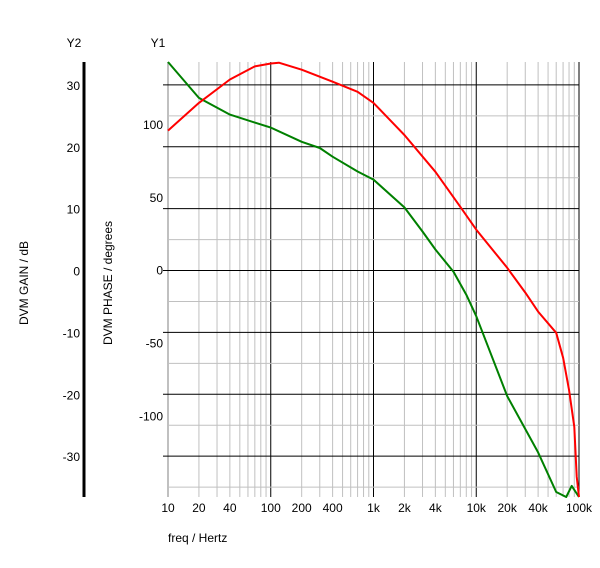 Image resolution: width=600 pixels, height=568 pixels. What do you see at coordinates (230, 508) in the screenshot?
I see `x-tick-label: 40` at bounding box center [230, 508].